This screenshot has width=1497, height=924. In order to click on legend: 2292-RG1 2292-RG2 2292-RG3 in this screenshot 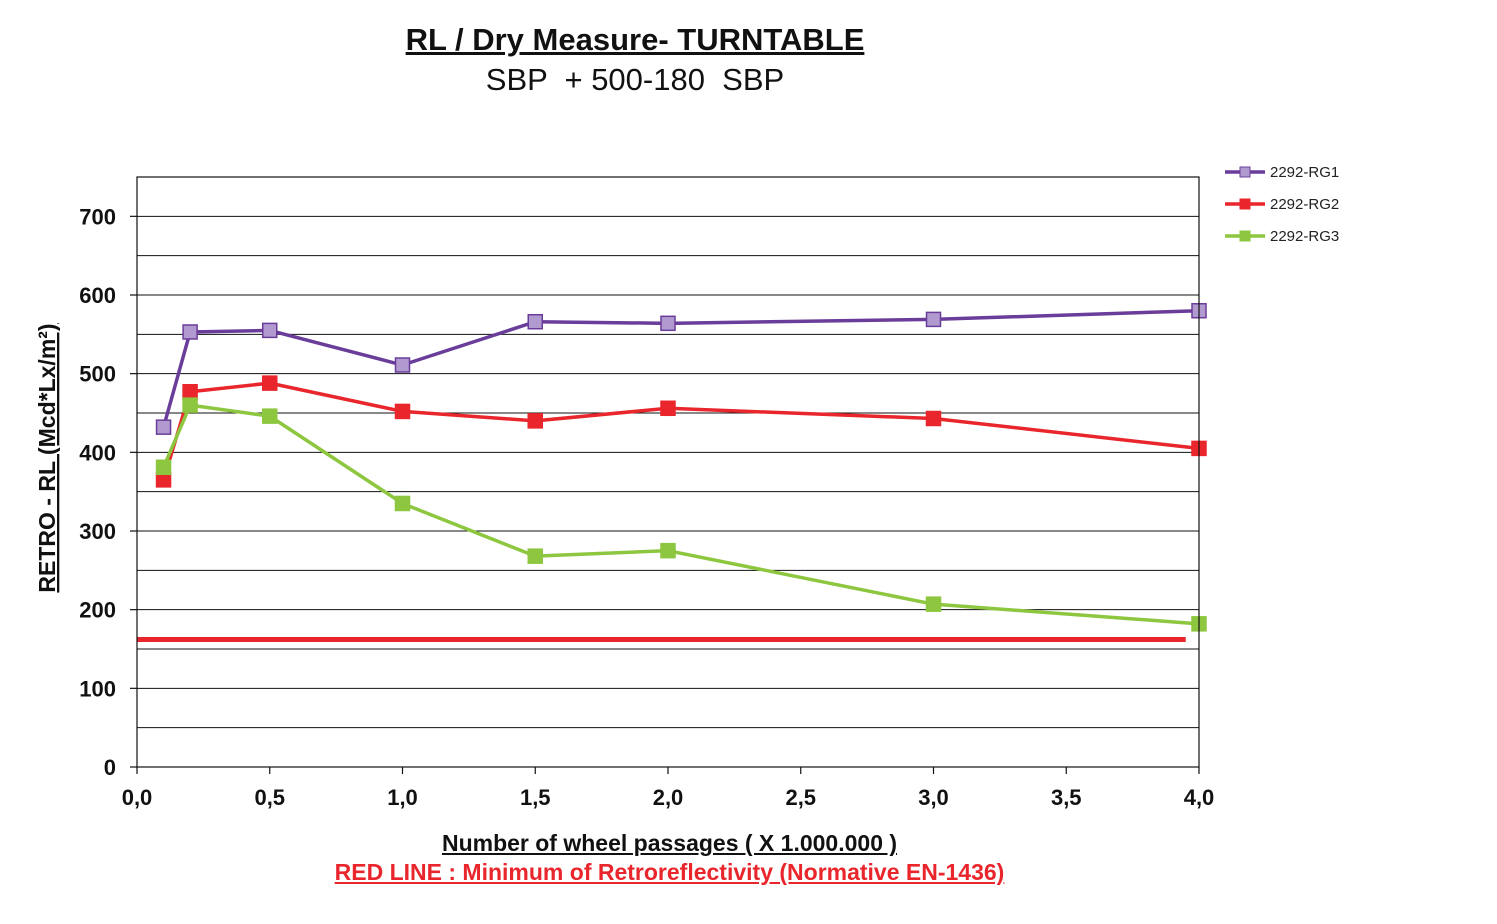, I will do `click(1282, 204)`.